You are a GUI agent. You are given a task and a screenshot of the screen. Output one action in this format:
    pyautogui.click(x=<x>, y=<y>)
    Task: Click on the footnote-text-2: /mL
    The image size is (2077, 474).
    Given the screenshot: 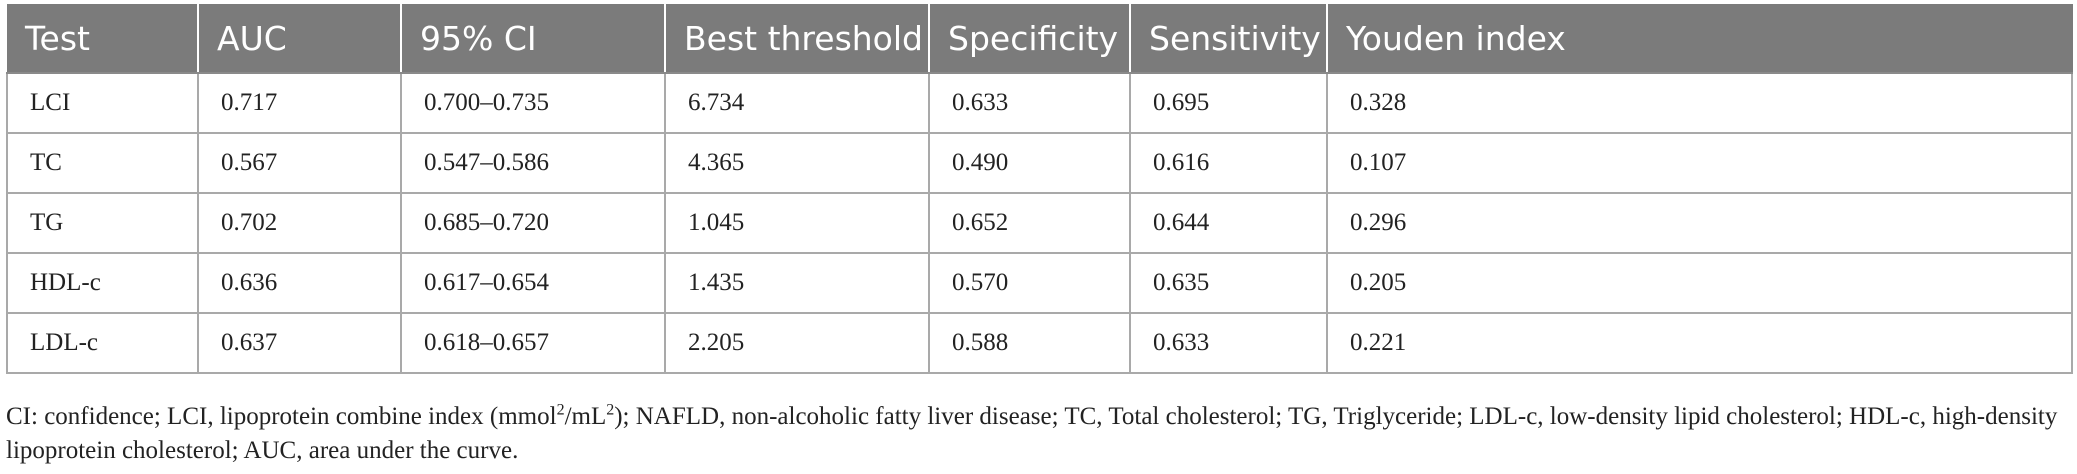 What is the action you would take?
    pyautogui.click(x=585, y=416)
    